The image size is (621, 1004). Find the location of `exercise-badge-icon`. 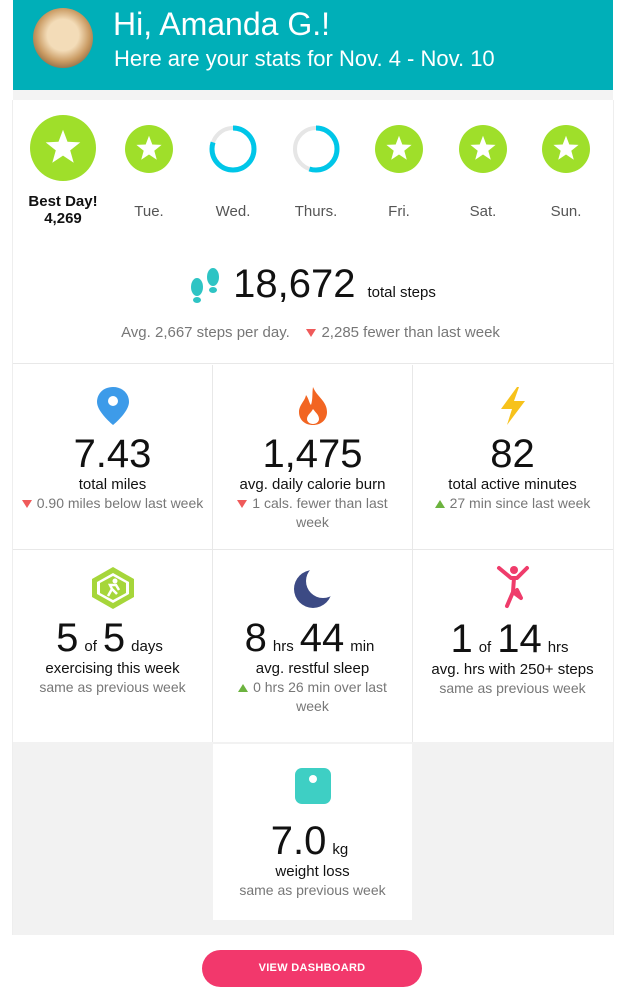

exercise-badge-icon is located at coordinates (112, 588).